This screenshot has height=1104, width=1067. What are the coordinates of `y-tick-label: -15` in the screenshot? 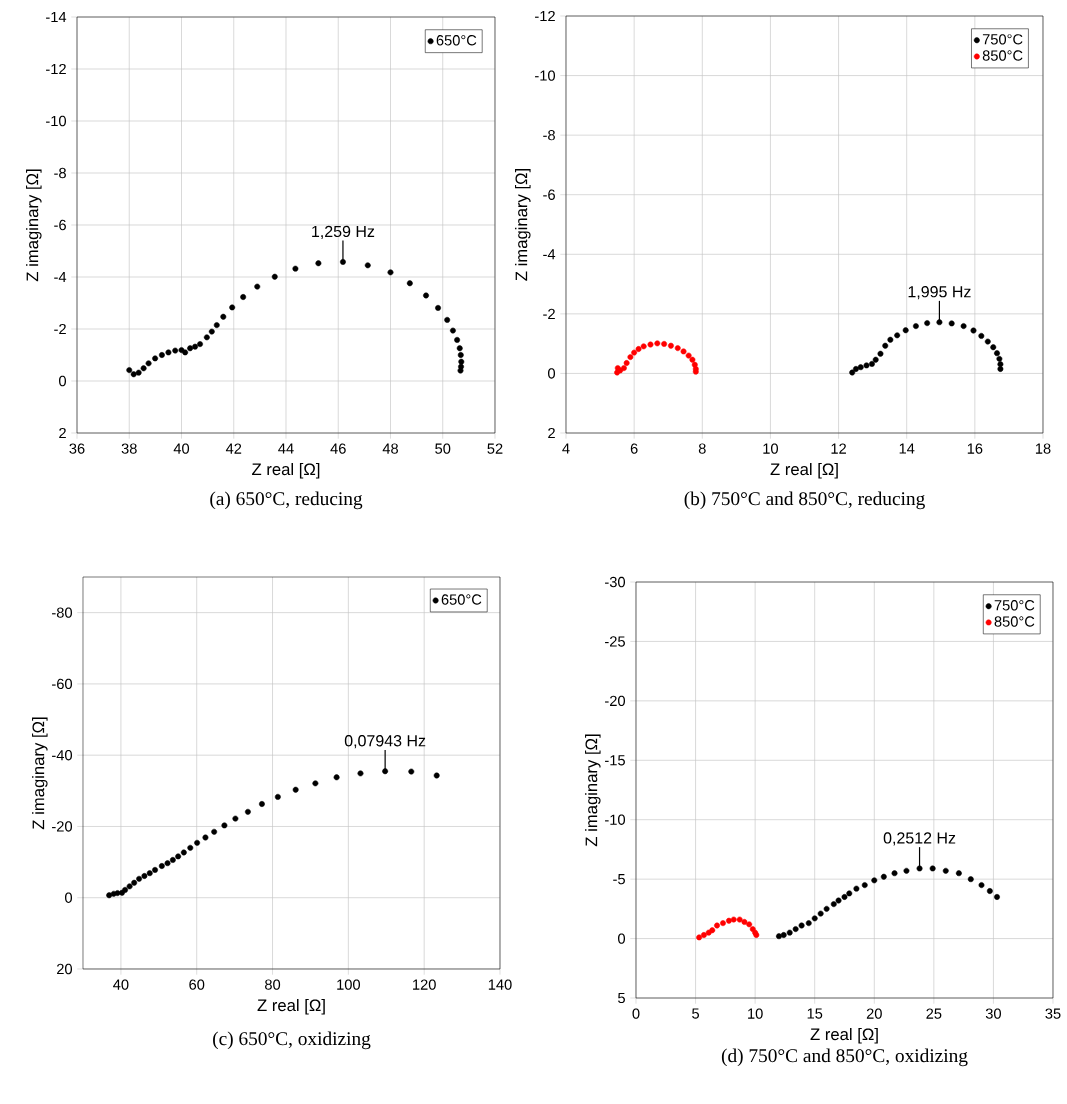 It's located at (615, 760).